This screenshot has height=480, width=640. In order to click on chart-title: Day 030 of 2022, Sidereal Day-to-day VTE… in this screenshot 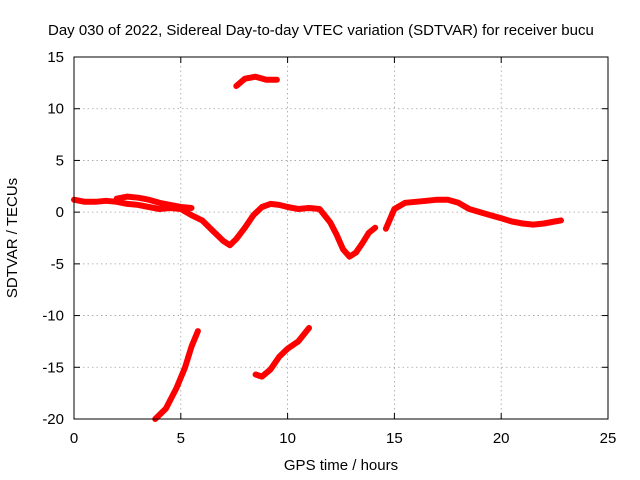, I will do `click(321, 30)`.